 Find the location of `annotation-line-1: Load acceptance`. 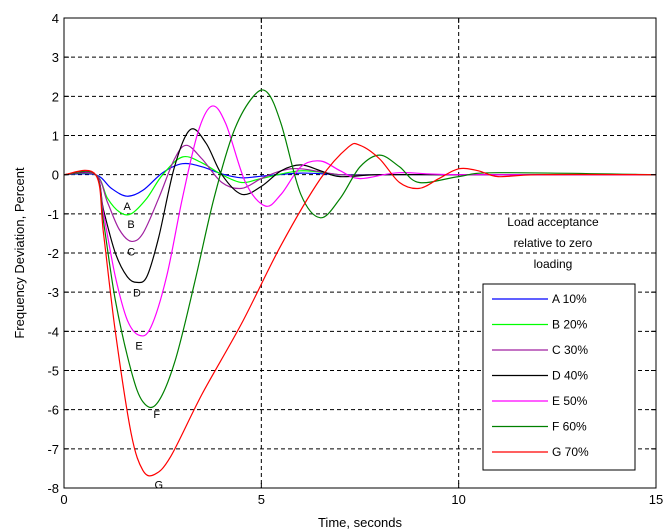

annotation-line-1: Load acceptance is located at coordinates (553, 222).